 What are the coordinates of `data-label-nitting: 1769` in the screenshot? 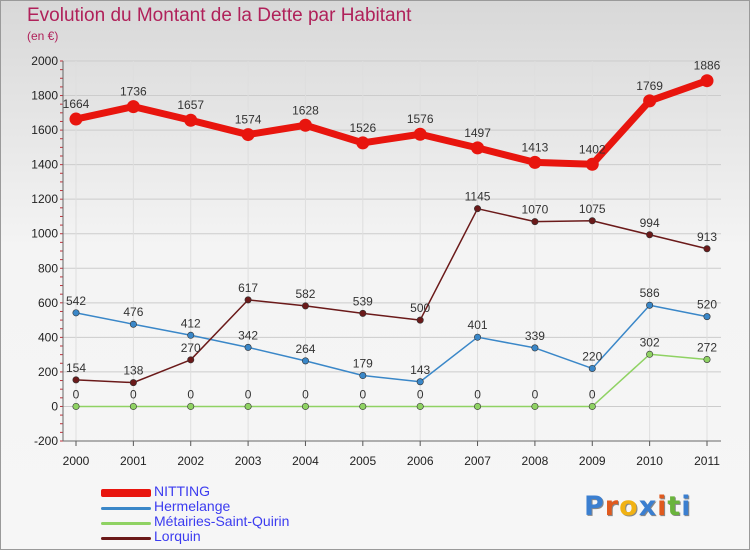 It's located at (649, 86).